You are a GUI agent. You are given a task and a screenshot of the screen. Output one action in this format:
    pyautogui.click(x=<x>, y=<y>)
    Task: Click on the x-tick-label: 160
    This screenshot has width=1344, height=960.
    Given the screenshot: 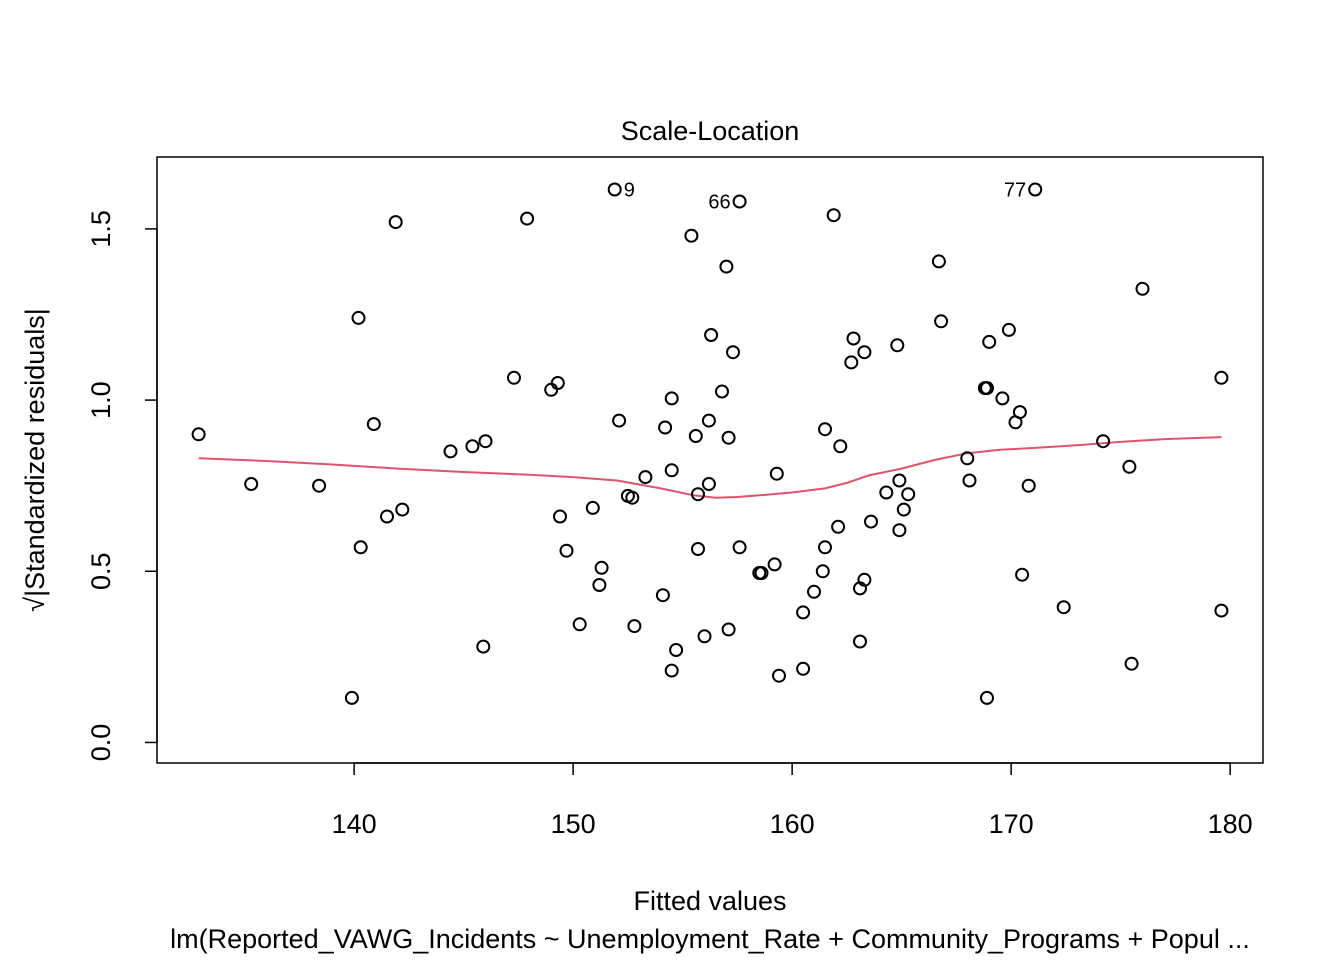 What is the action you would take?
    pyautogui.click(x=792, y=824)
    